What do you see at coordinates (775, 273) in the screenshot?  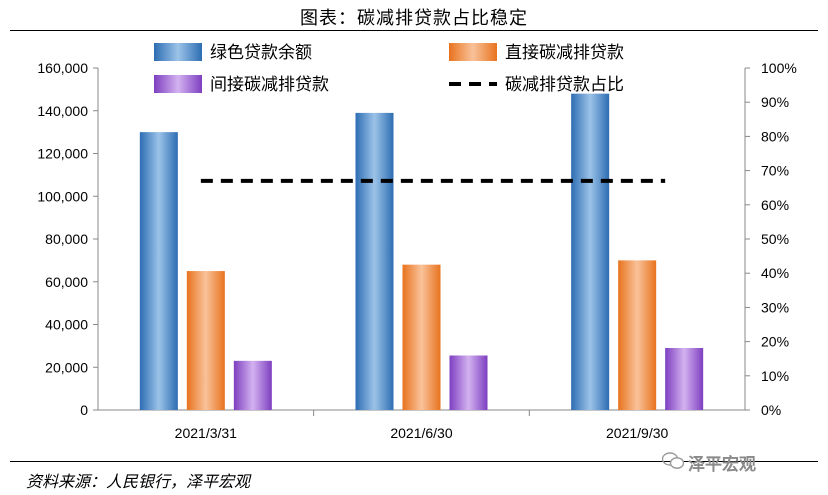 I see `y-right-tick-label: 40%` at bounding box center [775, 273].